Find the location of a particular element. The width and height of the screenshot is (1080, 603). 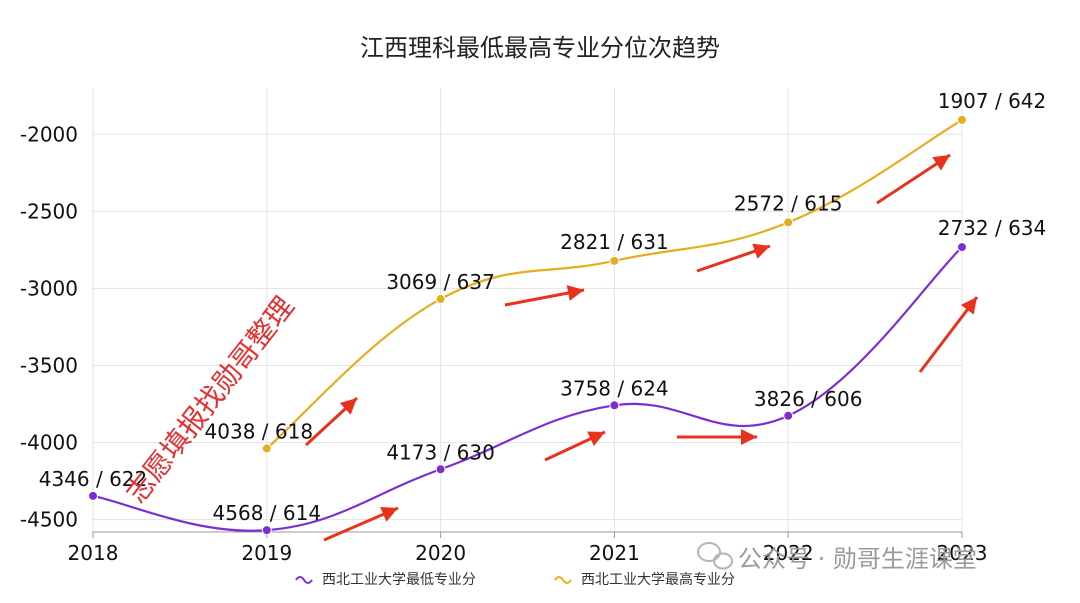

x-tick-label: 2019 is located at coordinates (266, 553).